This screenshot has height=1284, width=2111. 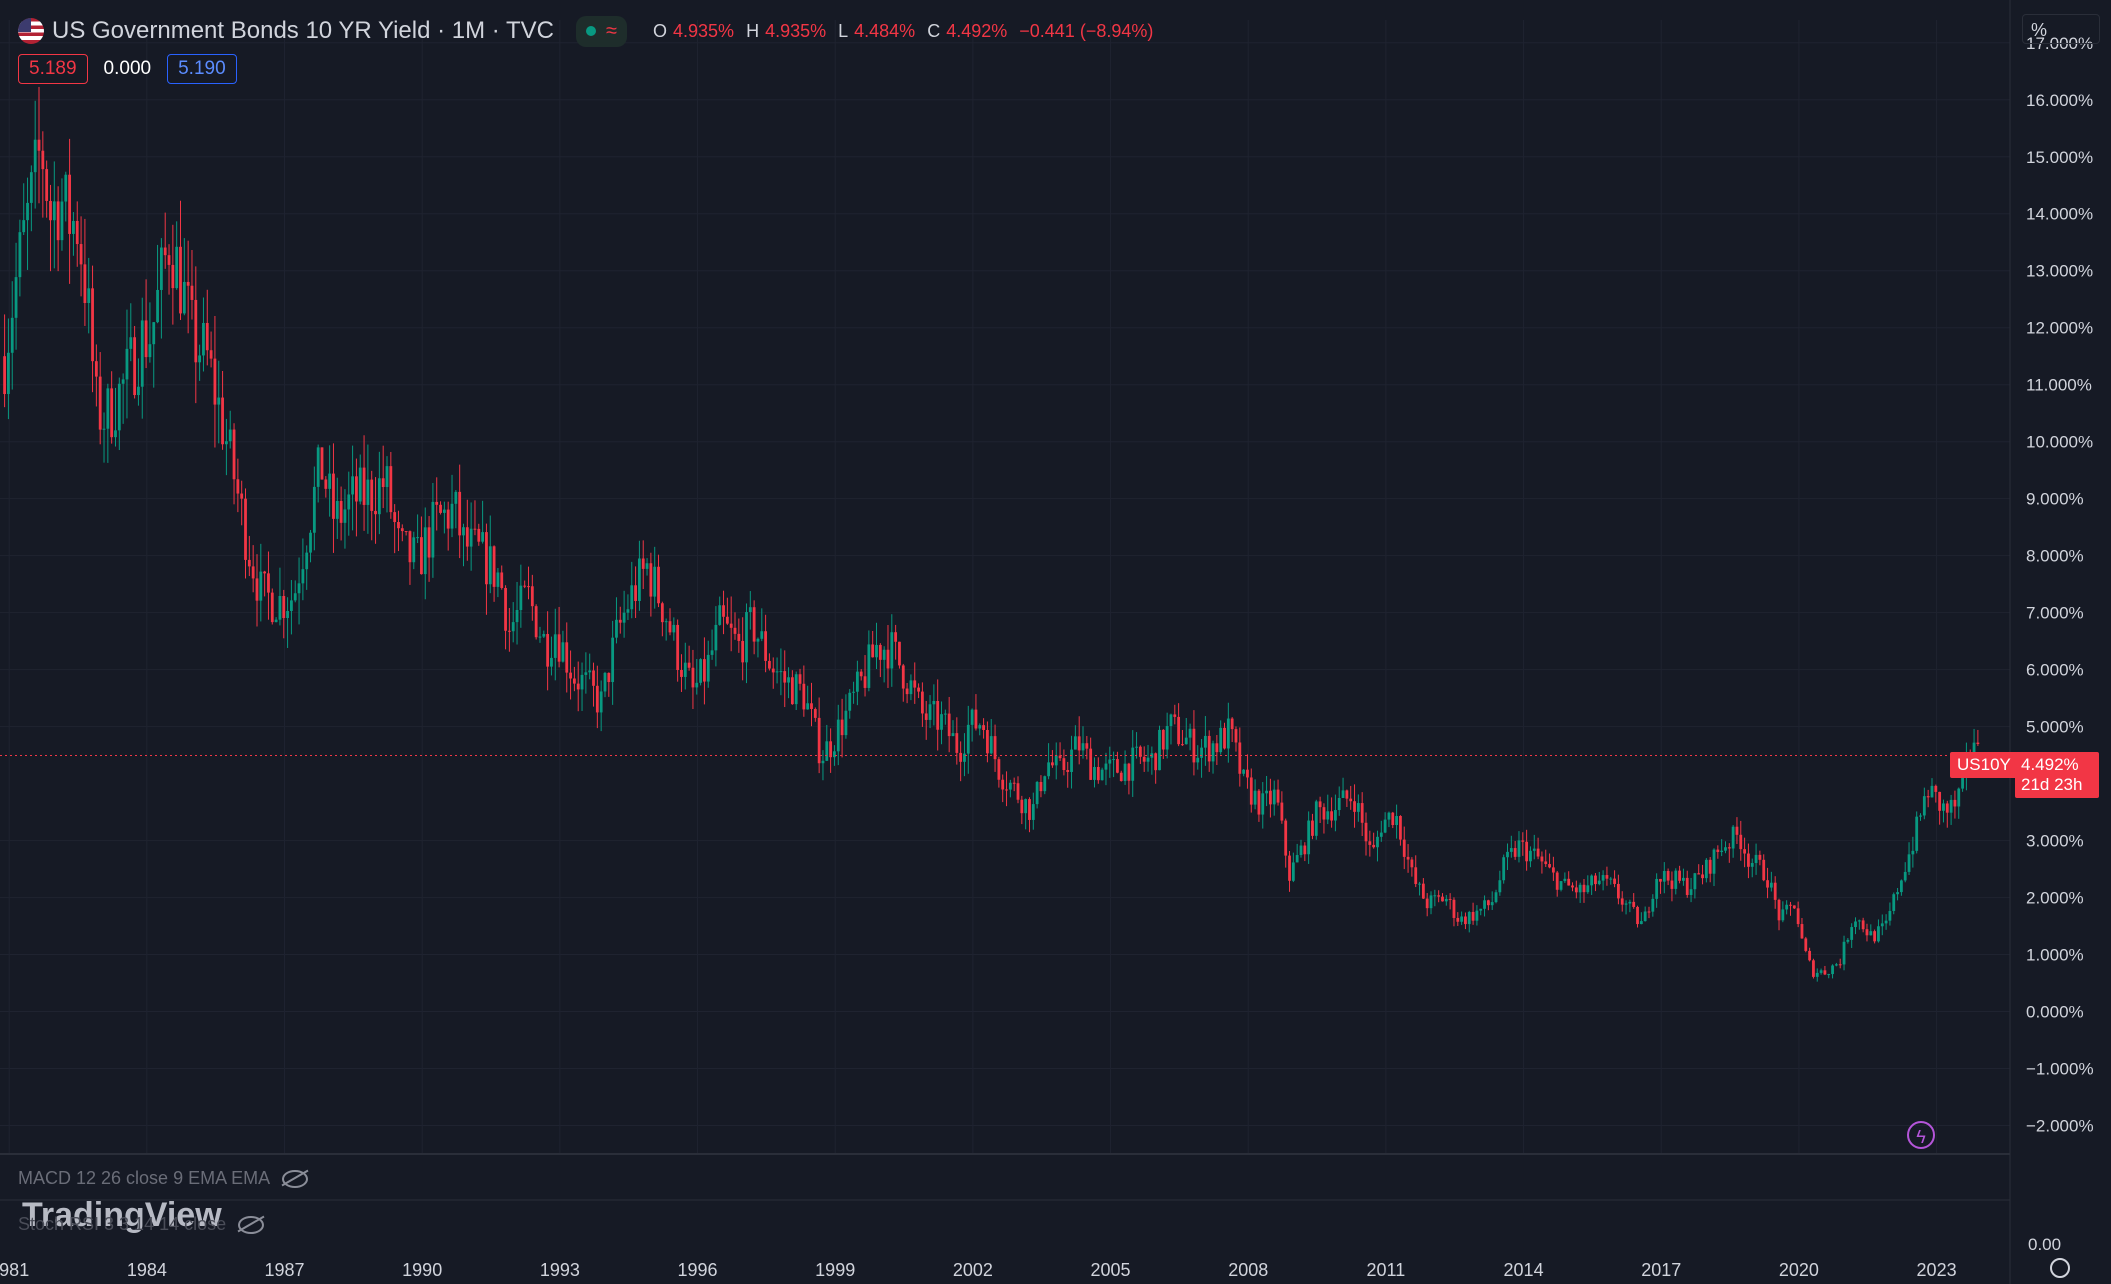 I want to click on x-tick-label: 2002, so click(x=973, y=1270).